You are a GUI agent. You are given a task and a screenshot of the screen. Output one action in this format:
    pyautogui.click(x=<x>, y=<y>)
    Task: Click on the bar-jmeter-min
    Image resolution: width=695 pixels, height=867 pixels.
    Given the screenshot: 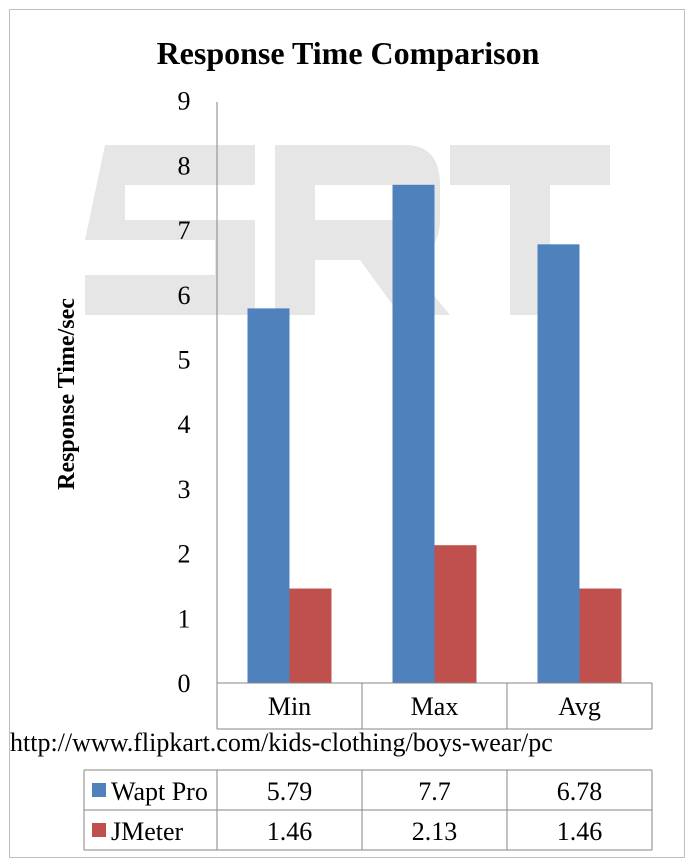 What is the action you would take?
    pyautogui.click(x=310, y=635)
    